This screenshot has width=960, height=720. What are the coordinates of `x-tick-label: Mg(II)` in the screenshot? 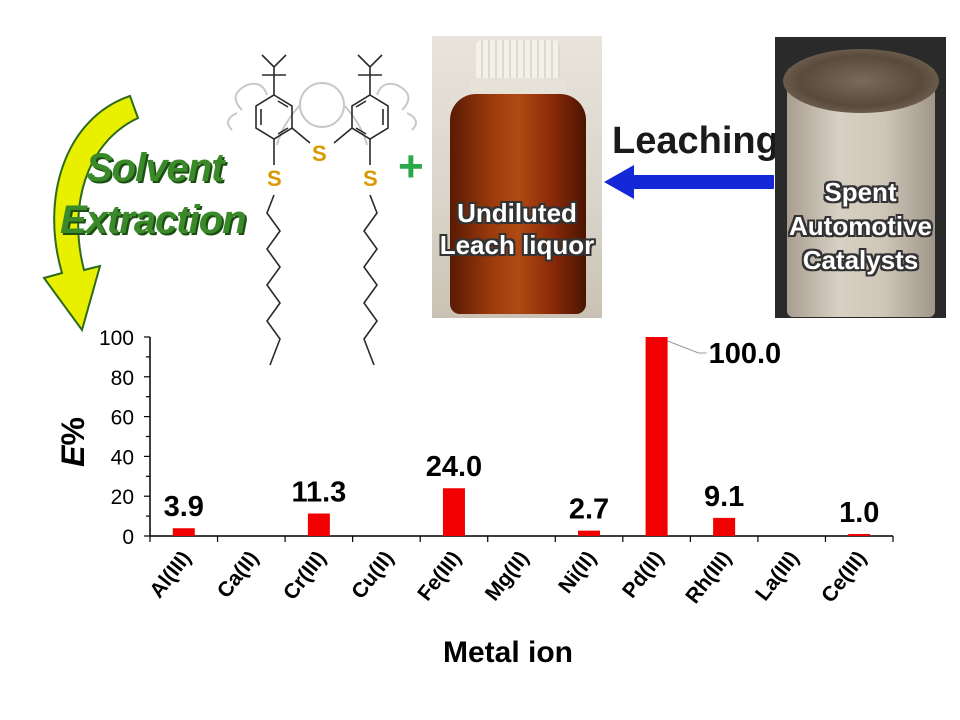 It's located at (507, 576).